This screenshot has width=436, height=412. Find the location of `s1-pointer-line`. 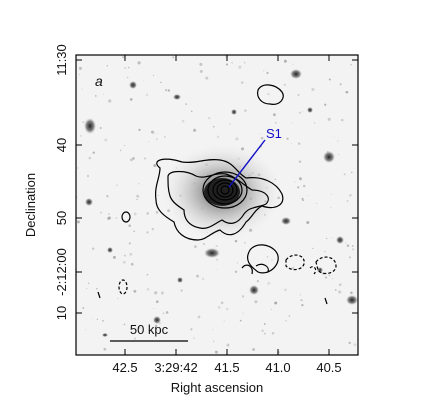

s1-pointer-line is located at coordinates (247, 163).